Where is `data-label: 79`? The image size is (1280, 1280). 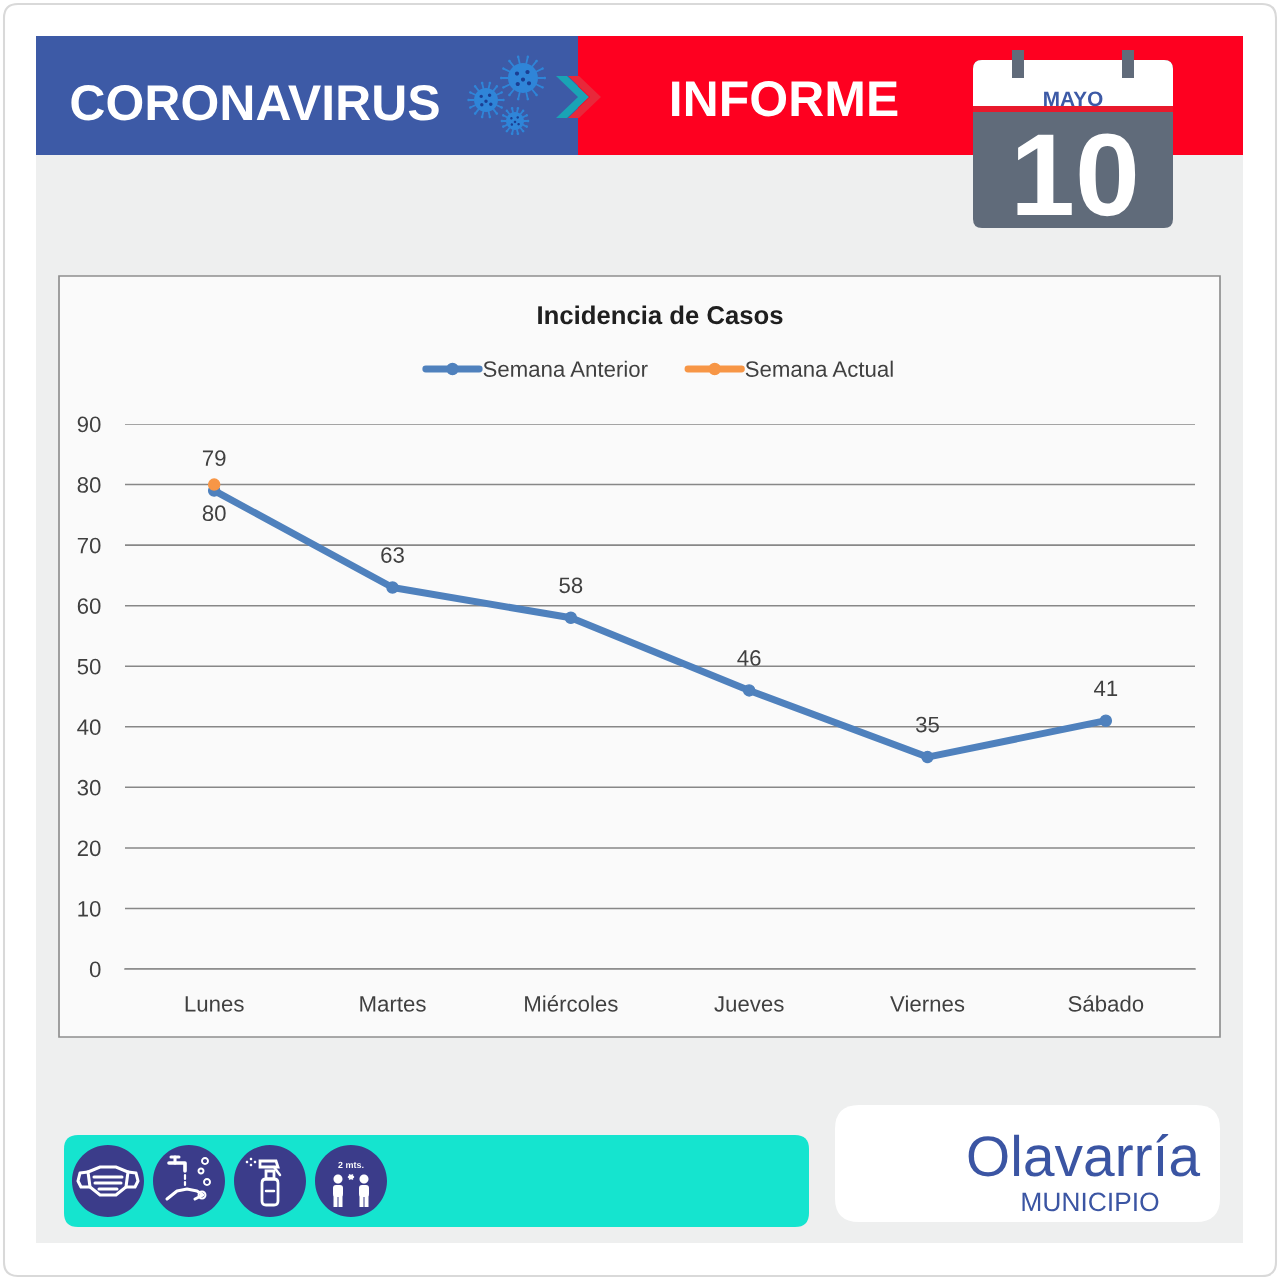
data-label: 79 is located at coordinates (214, 458).